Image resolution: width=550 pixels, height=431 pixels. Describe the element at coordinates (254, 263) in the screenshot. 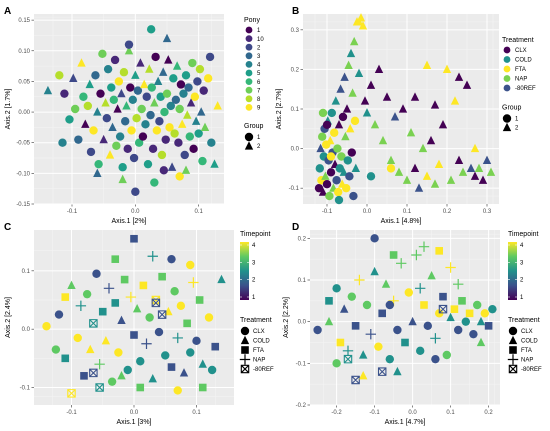

I see `colorbar-label: 3` at that location.